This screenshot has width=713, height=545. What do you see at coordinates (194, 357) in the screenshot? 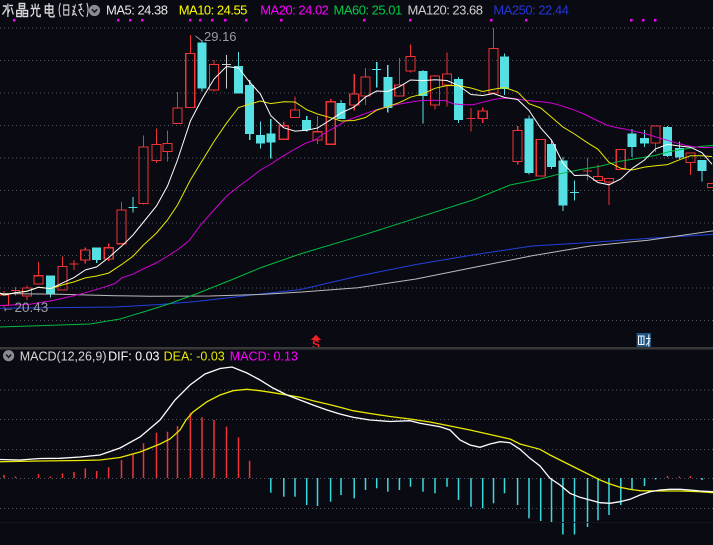
I see `svg-text: DEA: -0.03` at bounding box center [194, 357].